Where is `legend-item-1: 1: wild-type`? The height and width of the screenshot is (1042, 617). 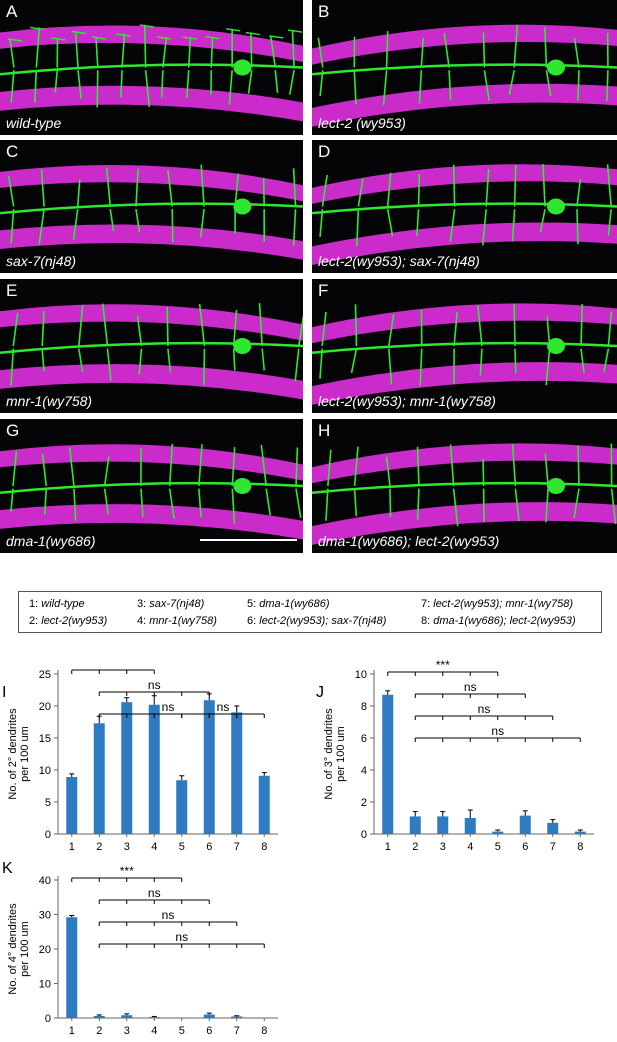
legend-item-1: 1: wild-type is located at coordinates (57, 604).